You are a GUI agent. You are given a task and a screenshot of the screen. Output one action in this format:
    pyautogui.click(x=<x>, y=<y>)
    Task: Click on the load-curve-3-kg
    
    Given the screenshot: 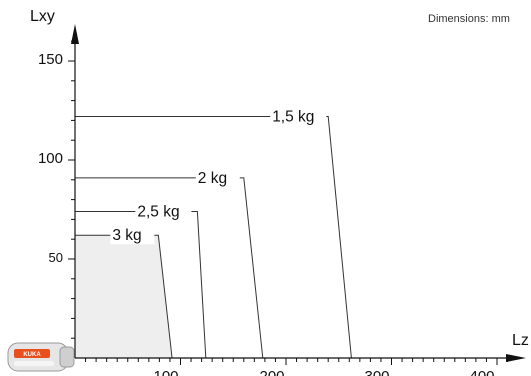 What is the action you would take?
    pyautogui.click(x=124, y=296)
    